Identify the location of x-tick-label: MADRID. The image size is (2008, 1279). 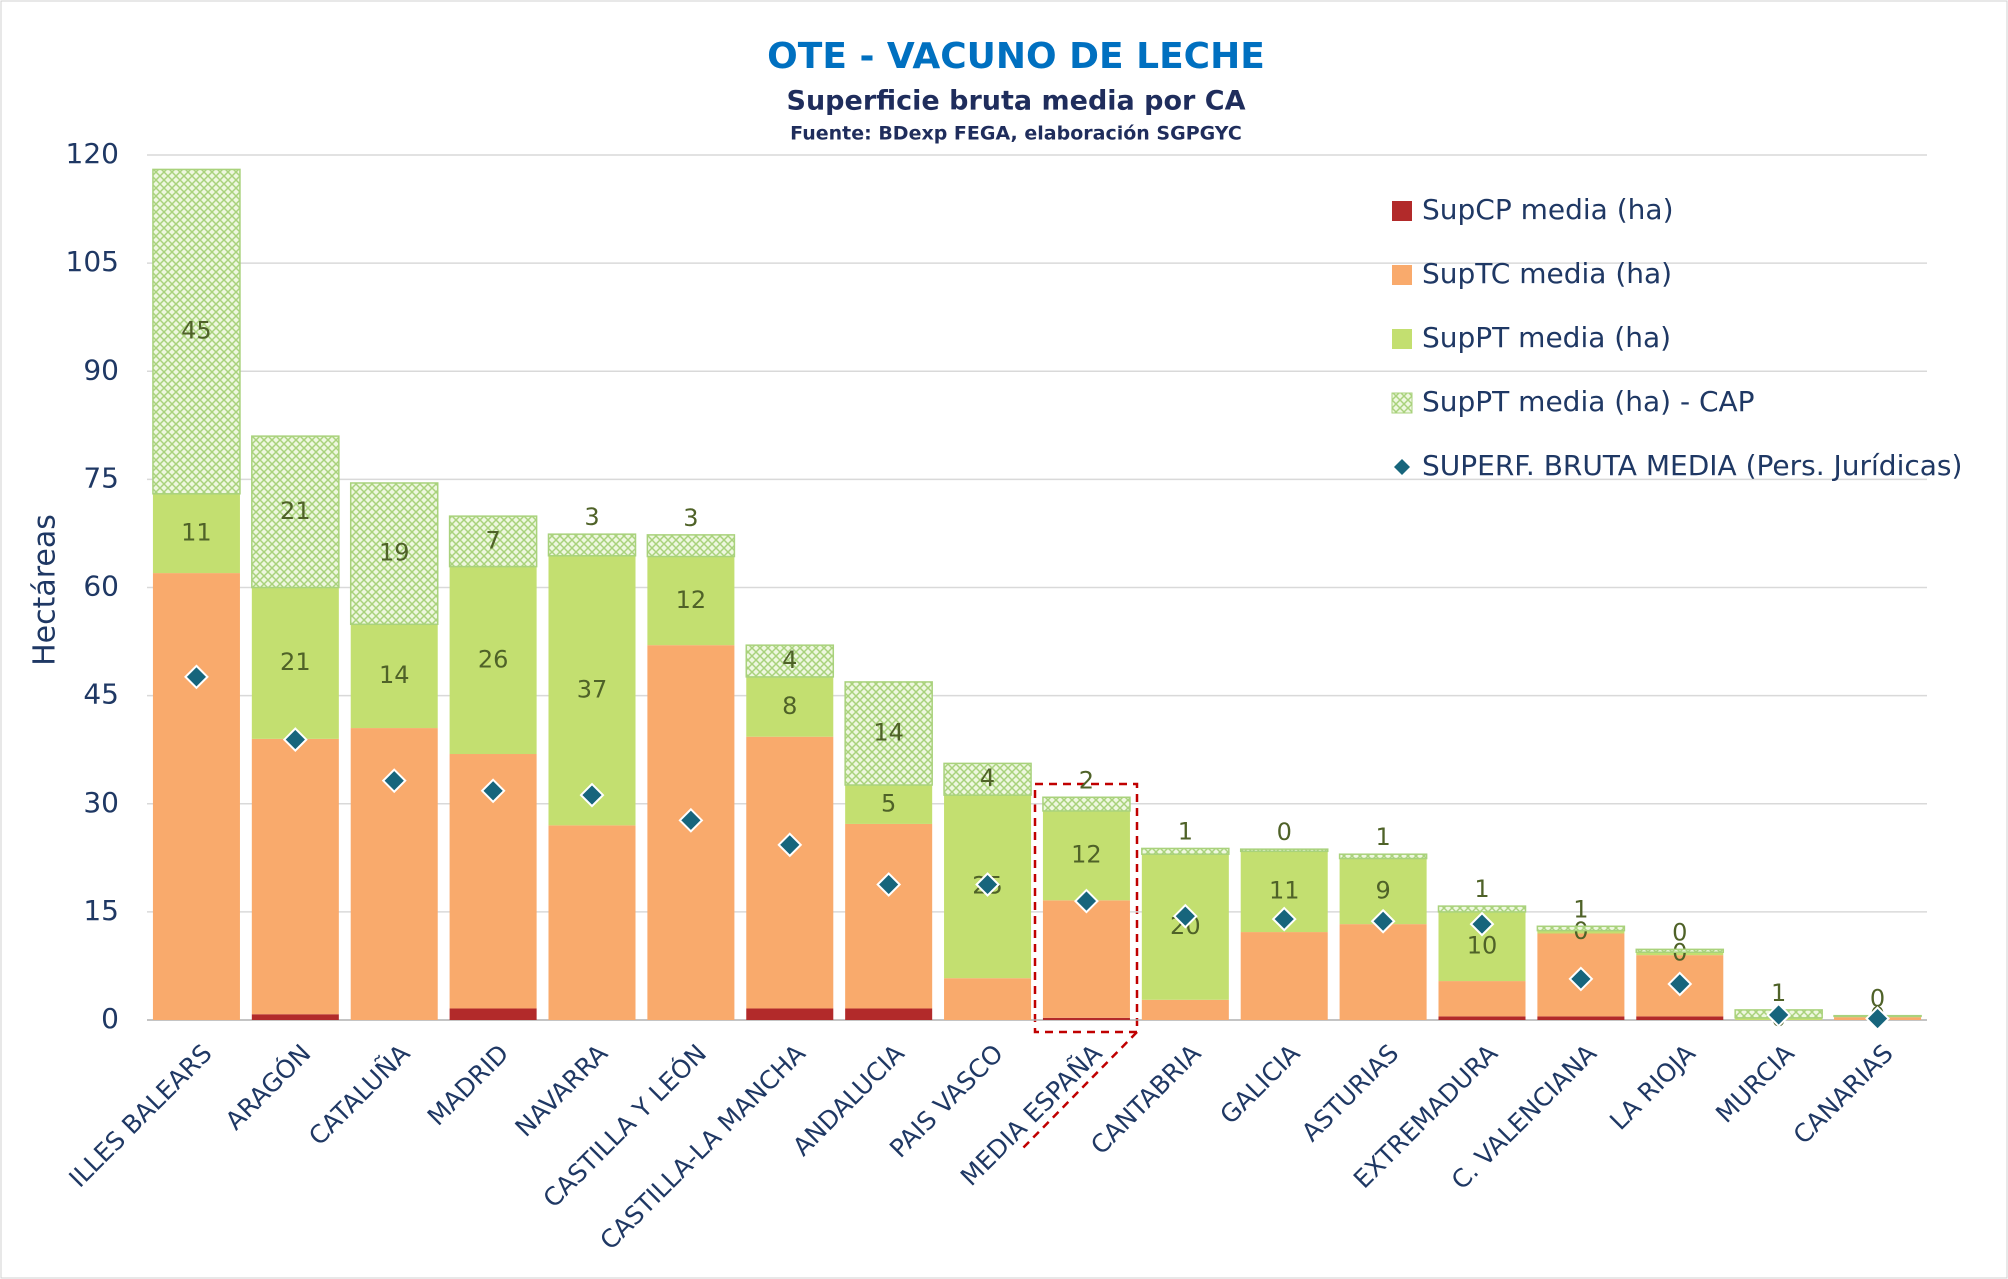
(468, 1085).